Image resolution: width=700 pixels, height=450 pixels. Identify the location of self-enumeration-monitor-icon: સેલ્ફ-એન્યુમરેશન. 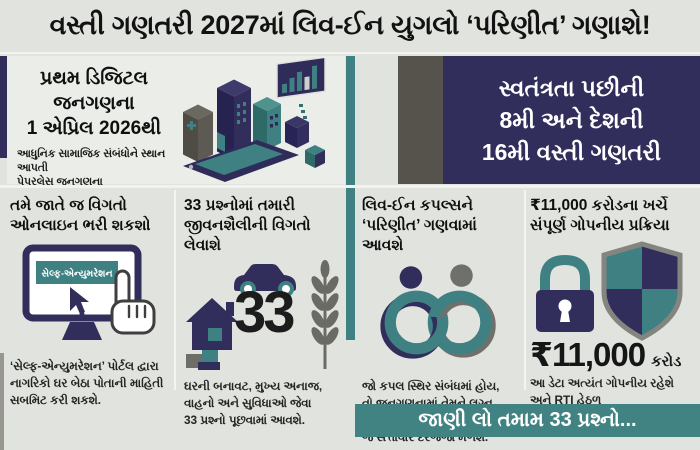
(89, 298).